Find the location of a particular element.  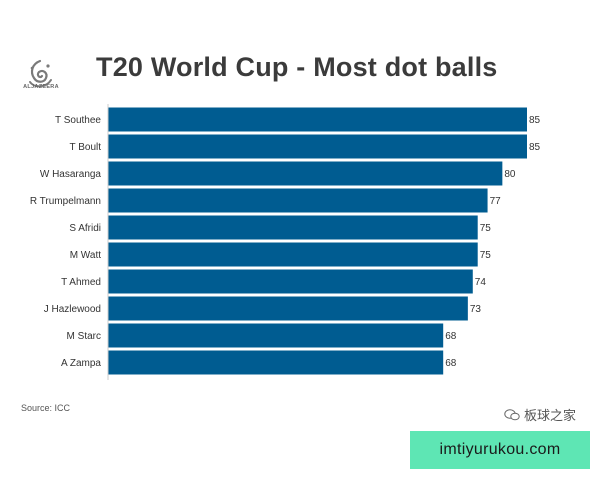

category-label: T Southee is located at coordinates (78, 120).